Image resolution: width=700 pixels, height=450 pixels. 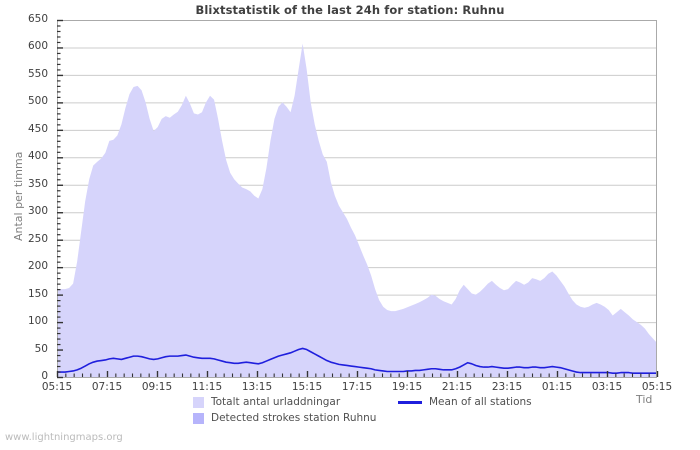 I want to click on legend-label: Detected strokes station Ruhnu, so click(x=294, y=418).